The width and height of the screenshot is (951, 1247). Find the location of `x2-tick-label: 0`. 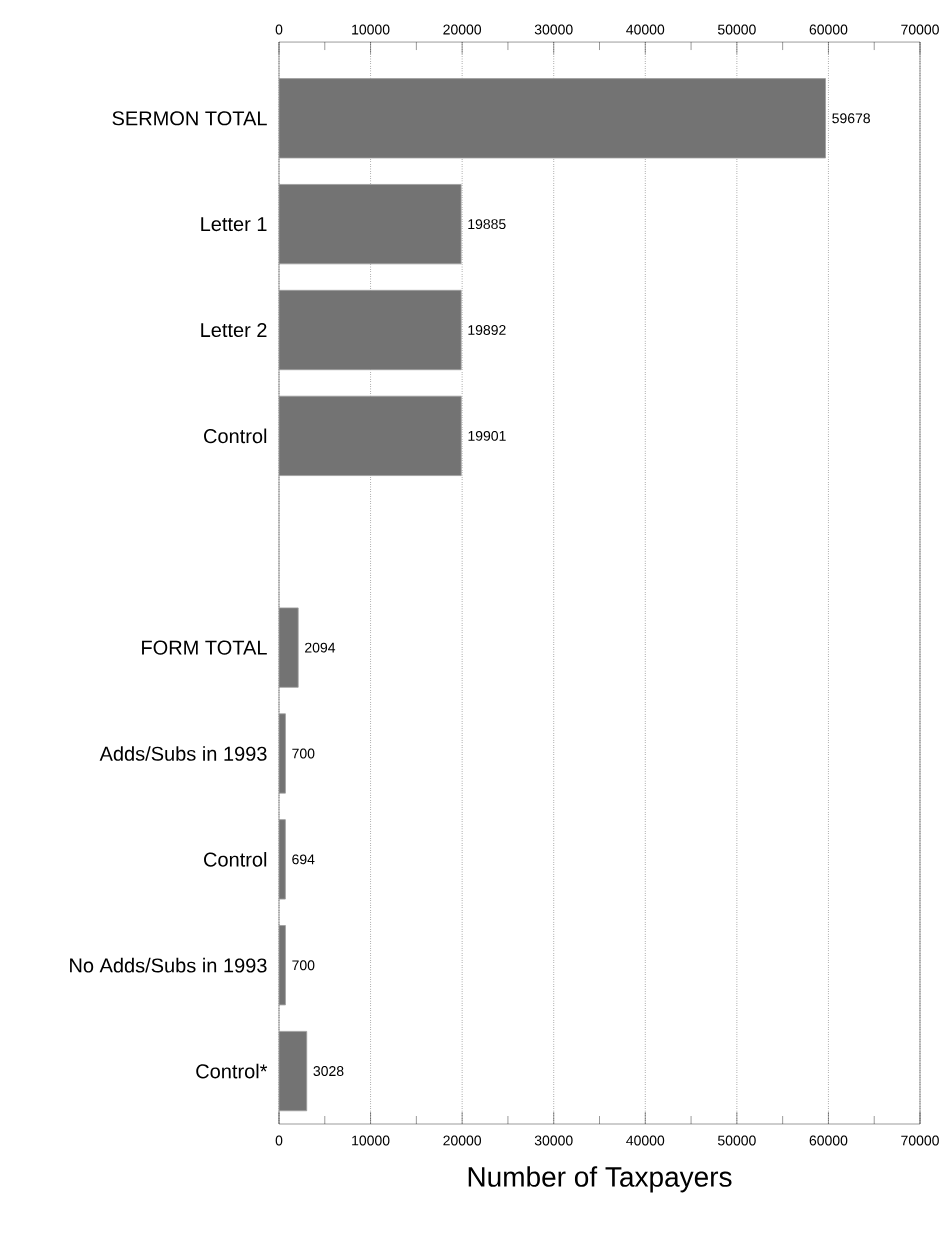

x2-tick-label: 0 is located at coordinates (279, 29).